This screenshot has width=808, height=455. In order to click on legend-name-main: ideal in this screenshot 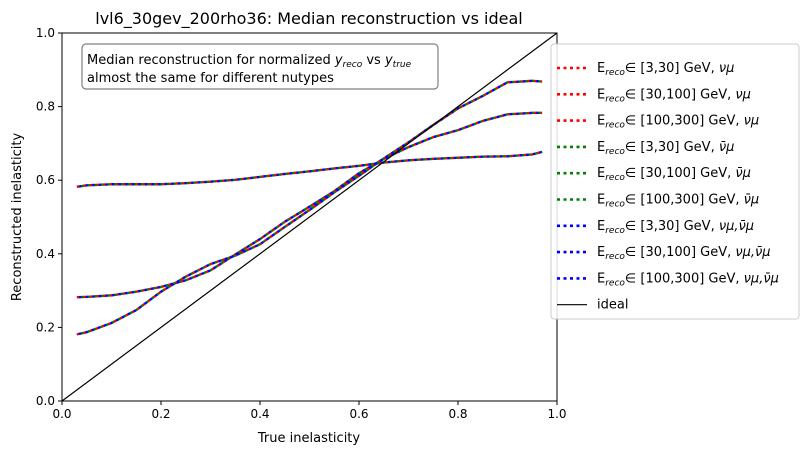, I will do `click(612, 305)`.